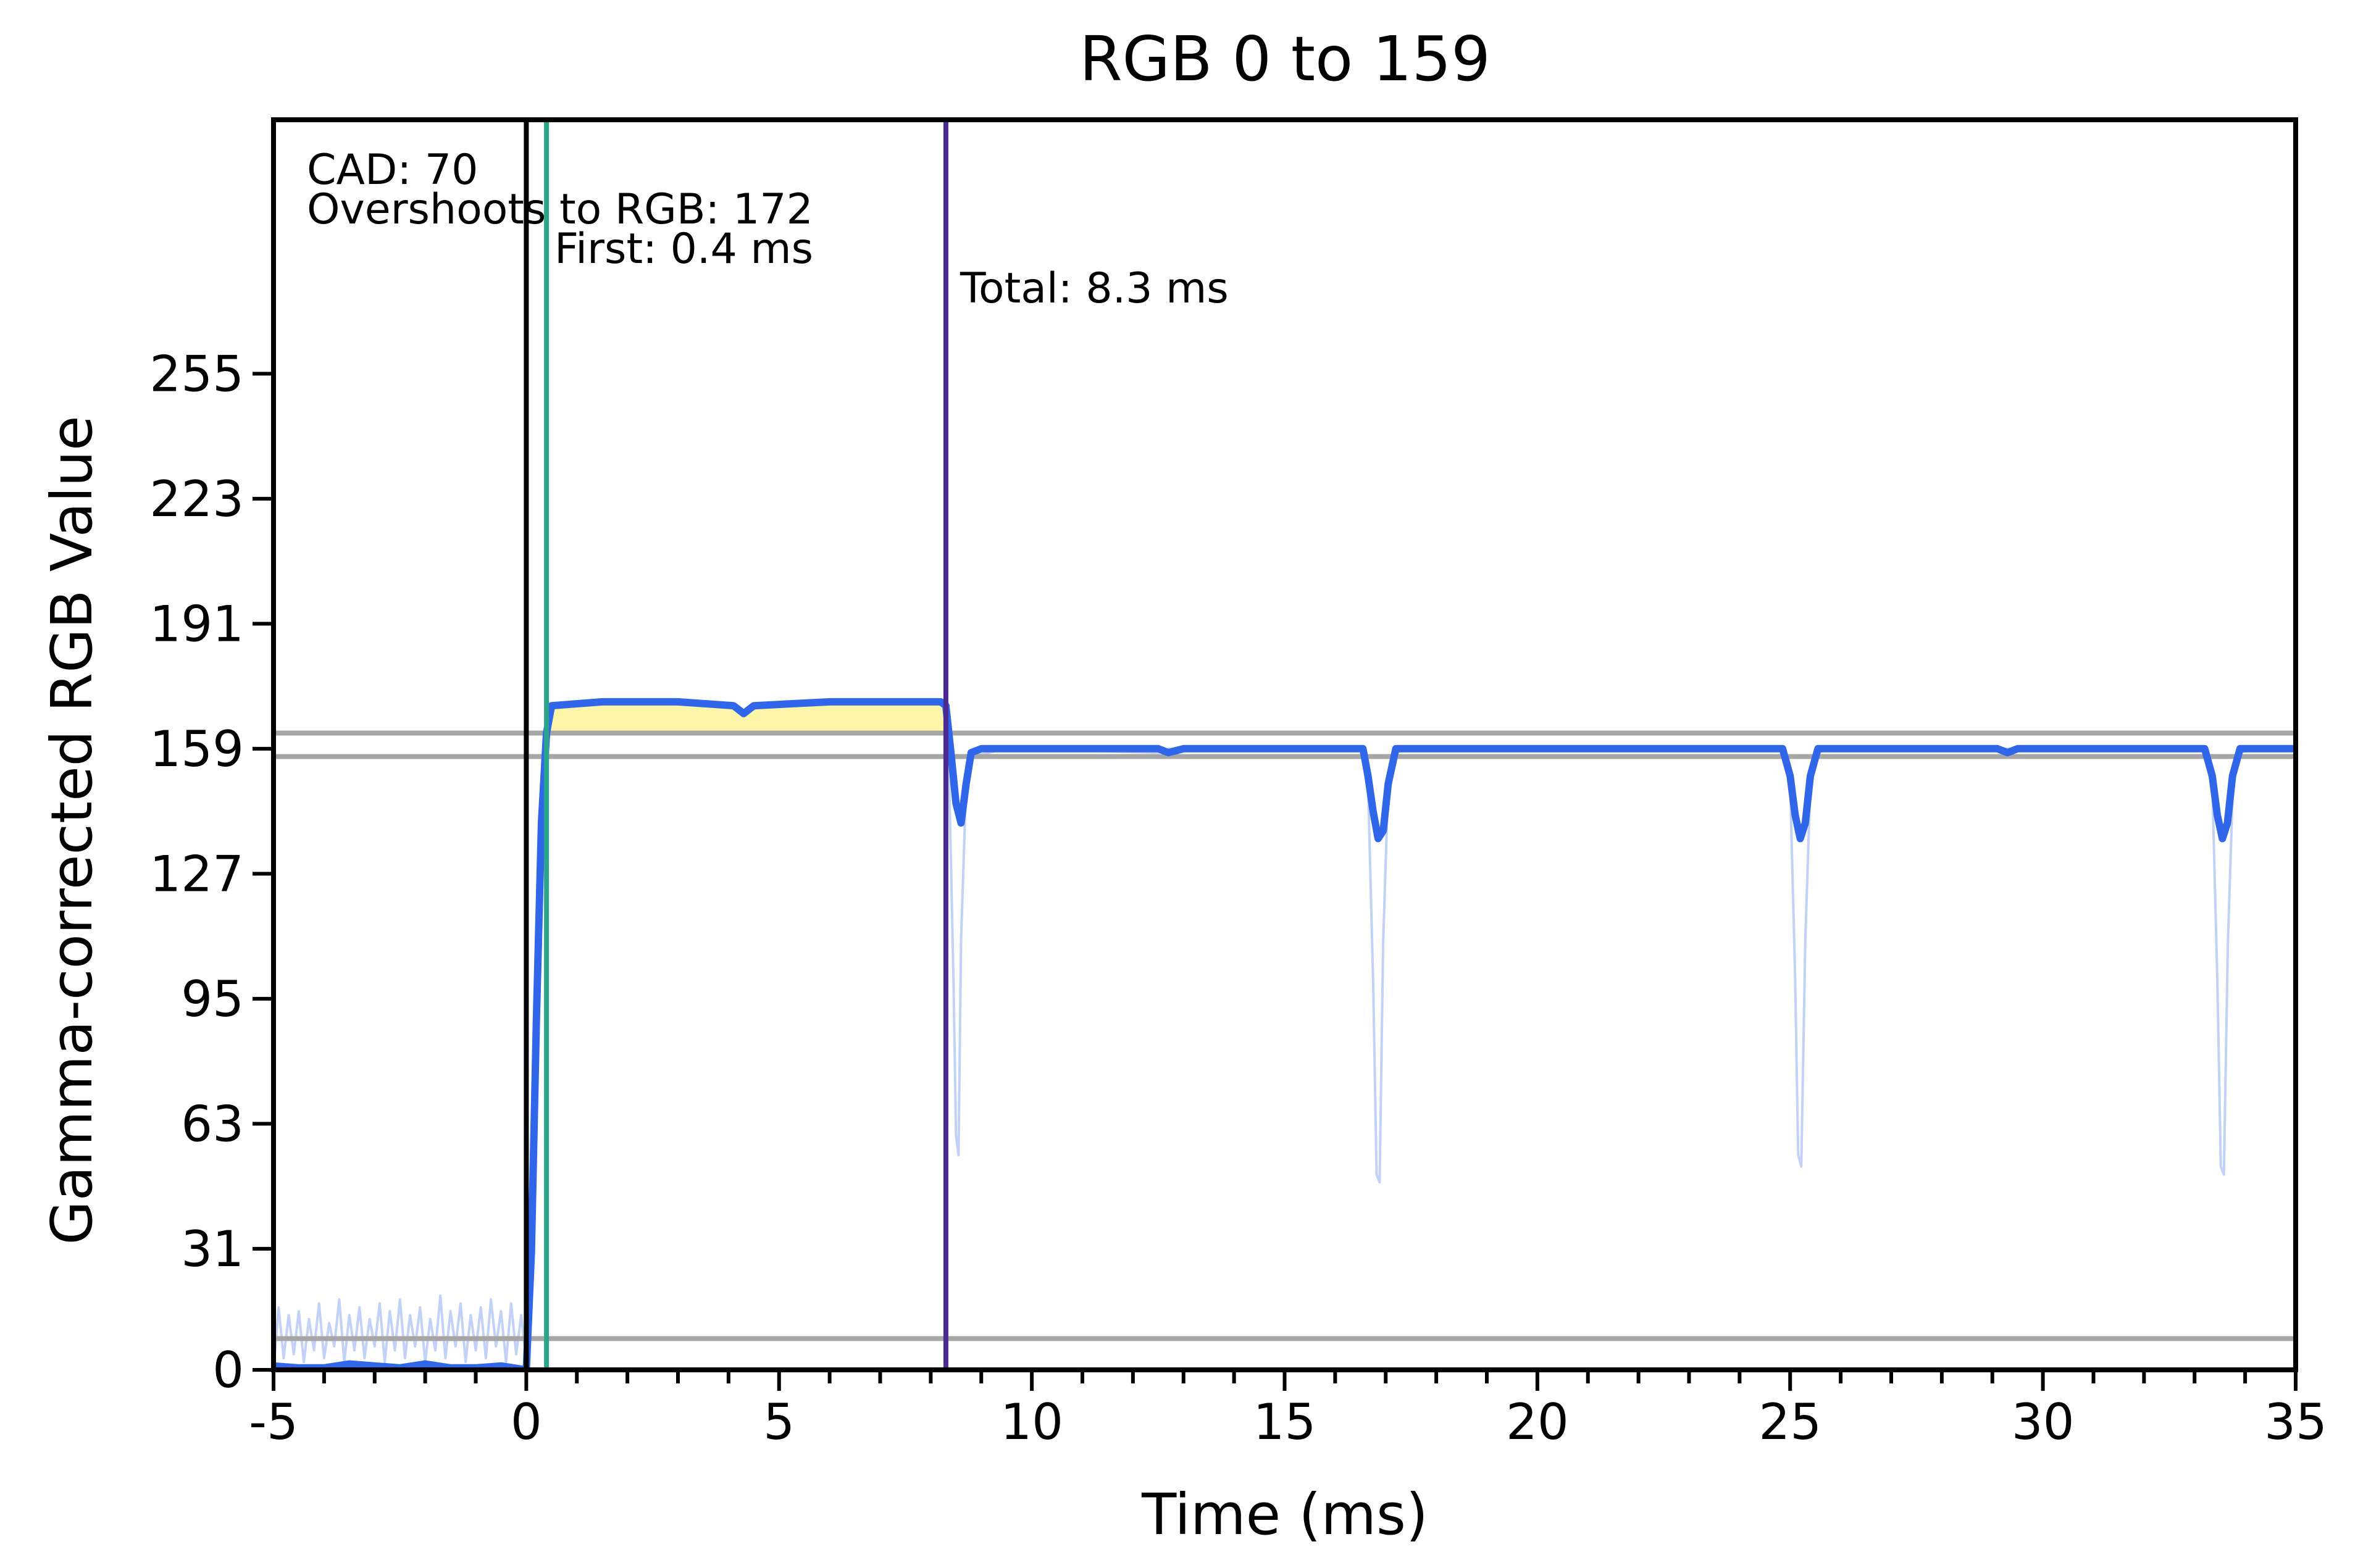 This screenshot has height=1568, width=2371. What do you see at coordinates (72, 830) in the screenshot?
I see `y-axis-label: Gamma-corrected RGB Value` at bounding box center [72, 830].